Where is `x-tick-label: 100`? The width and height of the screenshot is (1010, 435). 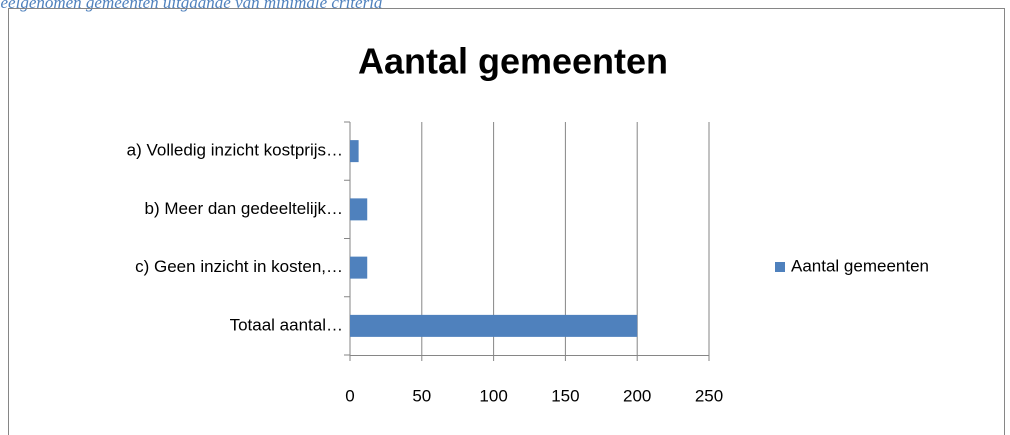
x-tick-label: 100 is located at coordinates (493, 395).